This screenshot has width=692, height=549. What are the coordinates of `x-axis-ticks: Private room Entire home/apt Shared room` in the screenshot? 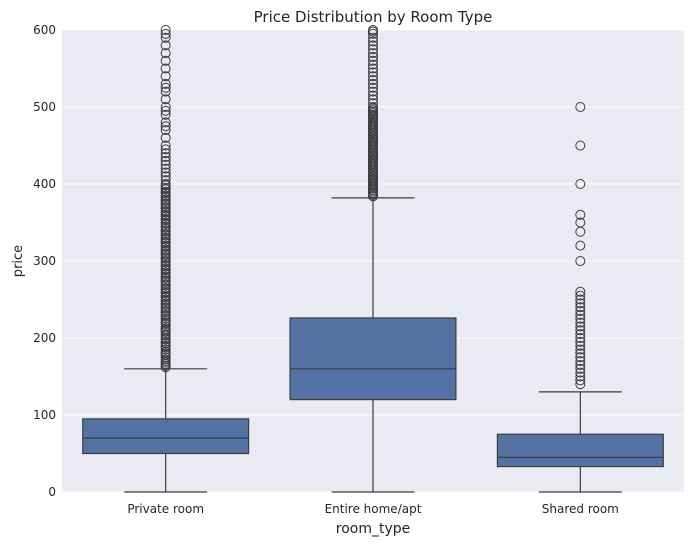 It's located at (373, 509).